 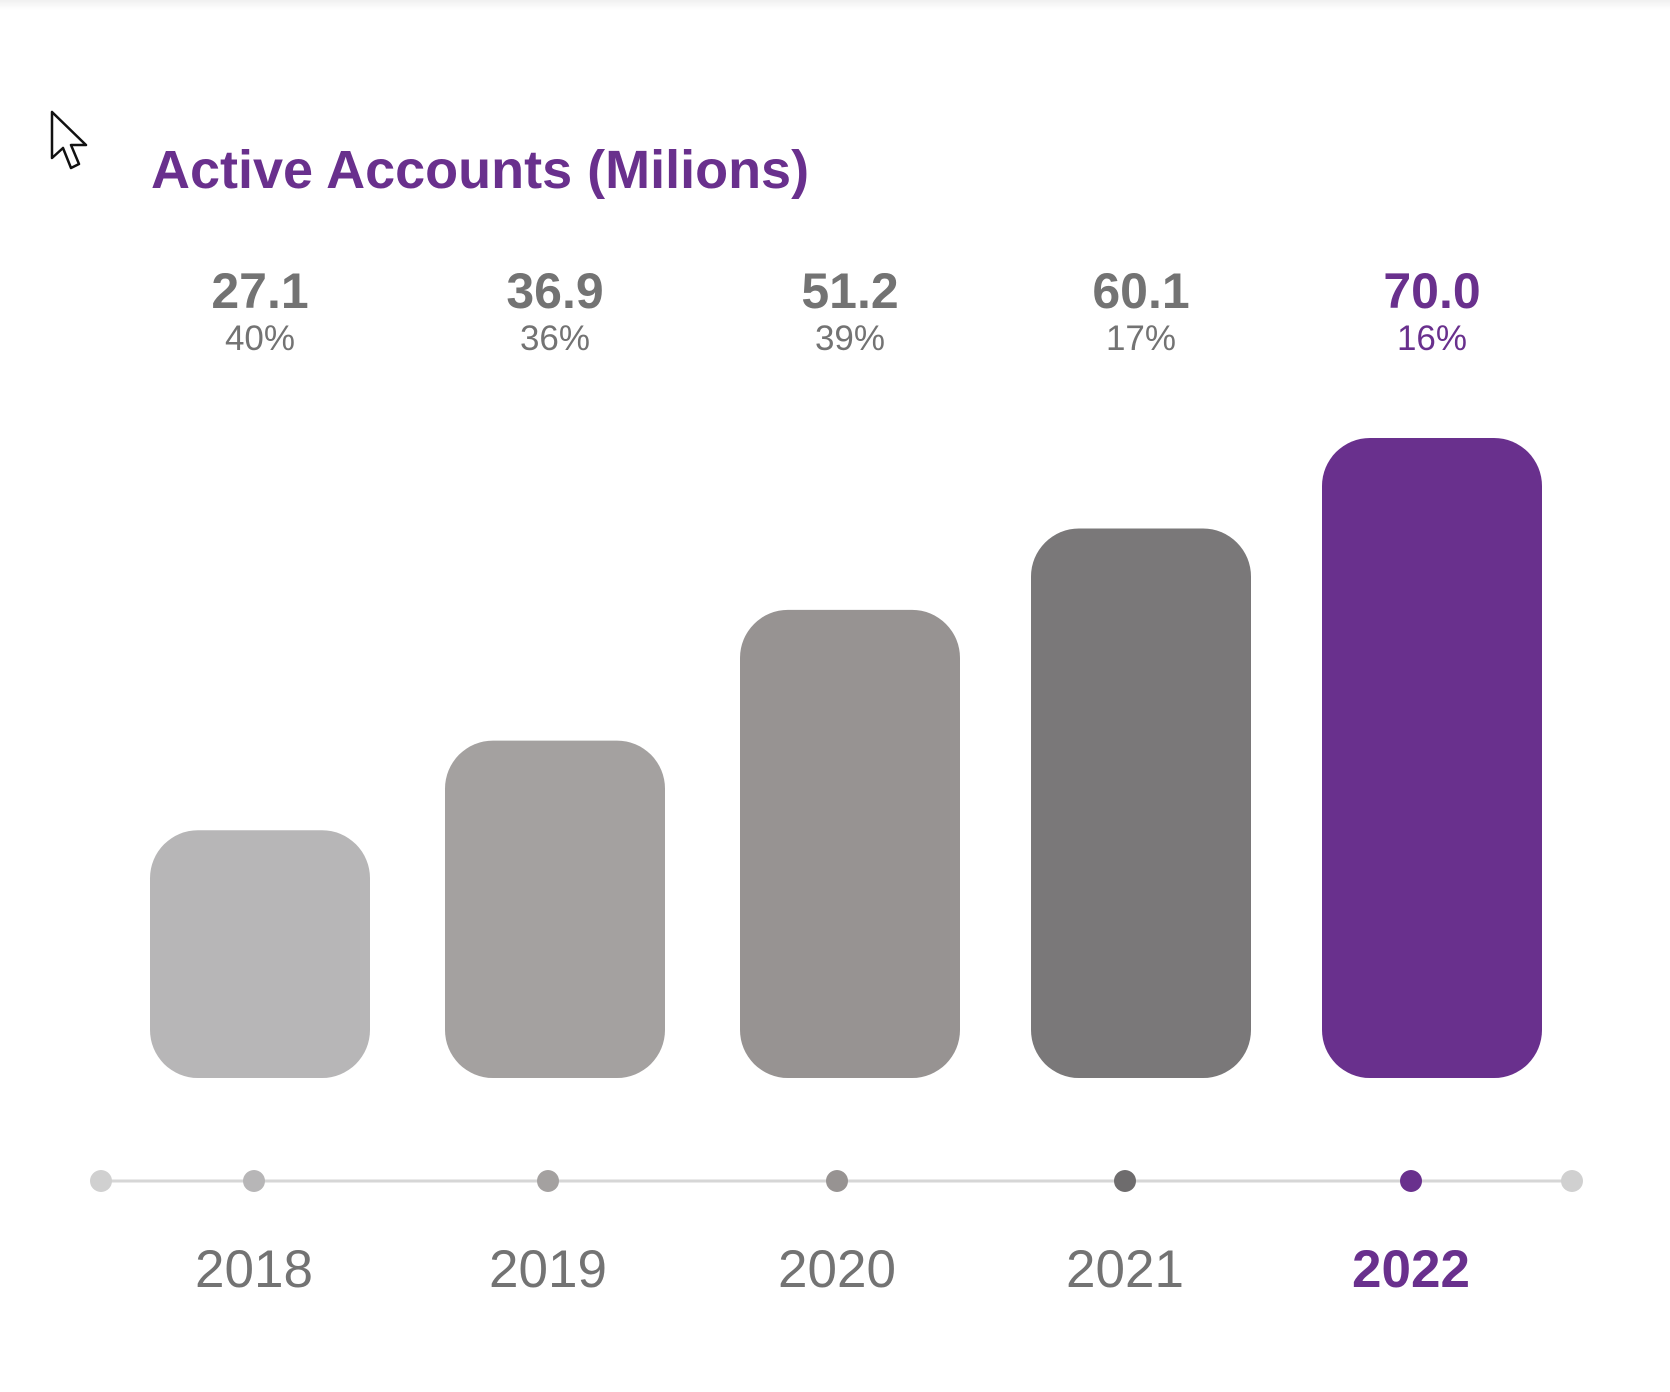 What do you see at coordinates (1141, 803) in the screenshot?
I see `bar-2021` at bounding box center [1141, 803].